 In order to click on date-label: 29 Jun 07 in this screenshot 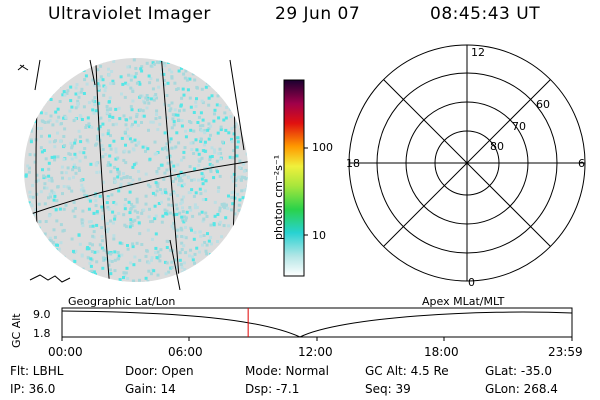, I will do `click(318, 14)`.